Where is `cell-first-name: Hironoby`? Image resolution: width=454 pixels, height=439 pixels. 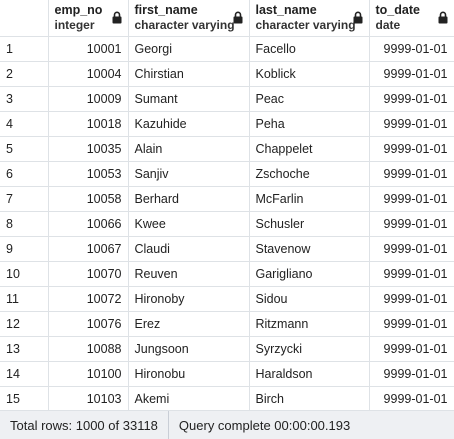
cell-first-name: Hironoby is located at coordinates (189, 299).